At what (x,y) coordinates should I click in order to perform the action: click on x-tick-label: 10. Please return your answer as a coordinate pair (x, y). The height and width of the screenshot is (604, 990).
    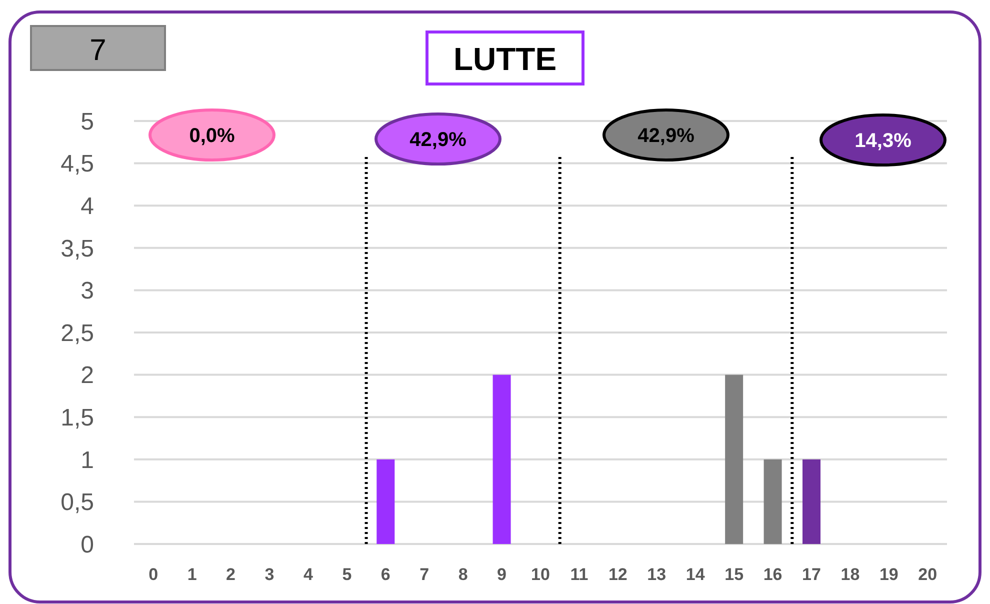
    Looking at the image, I should click on (540, 574).